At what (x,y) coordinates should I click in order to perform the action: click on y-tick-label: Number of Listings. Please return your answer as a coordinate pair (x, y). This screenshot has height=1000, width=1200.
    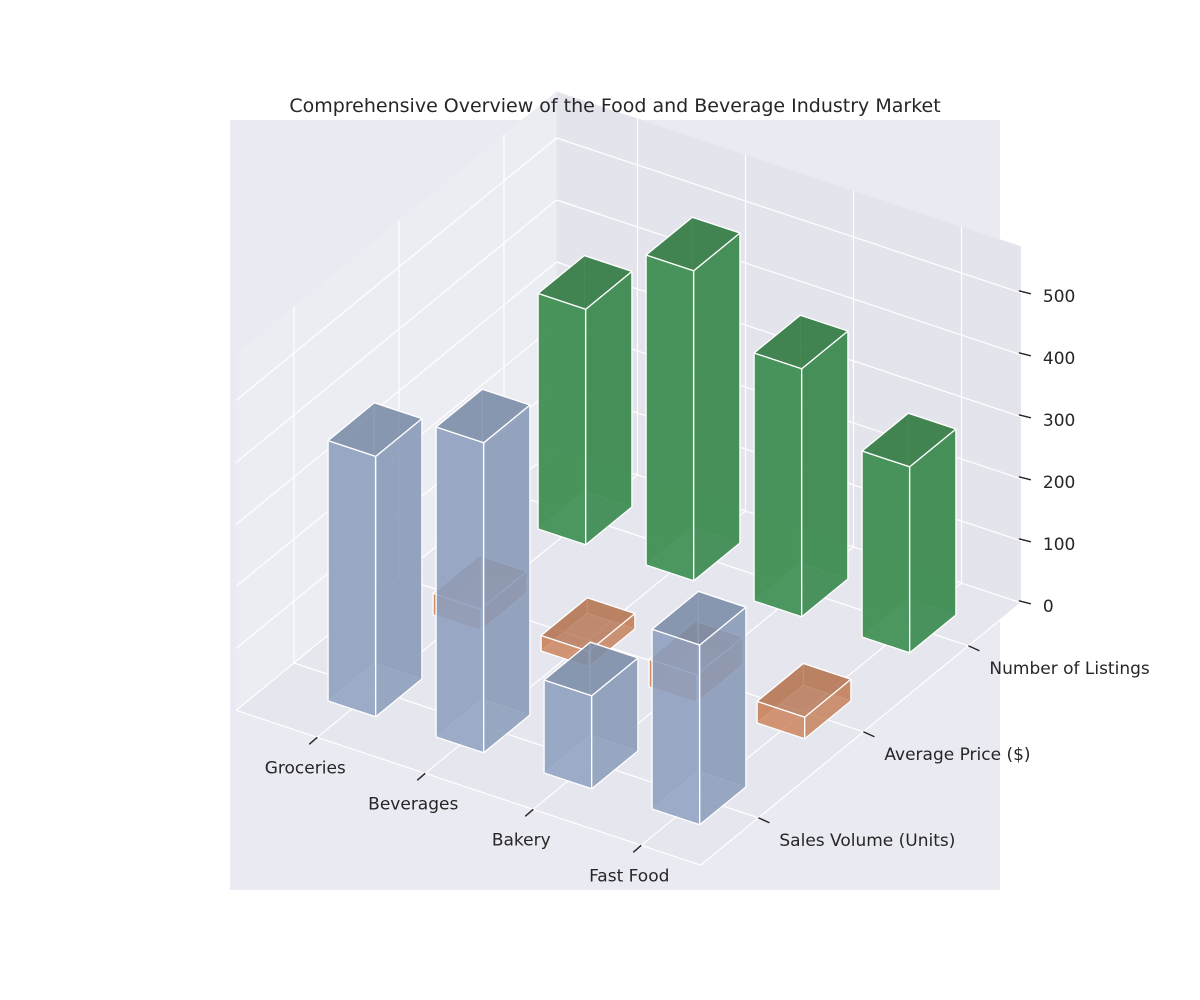
    Looking at the image, I should click on (1069, 669).